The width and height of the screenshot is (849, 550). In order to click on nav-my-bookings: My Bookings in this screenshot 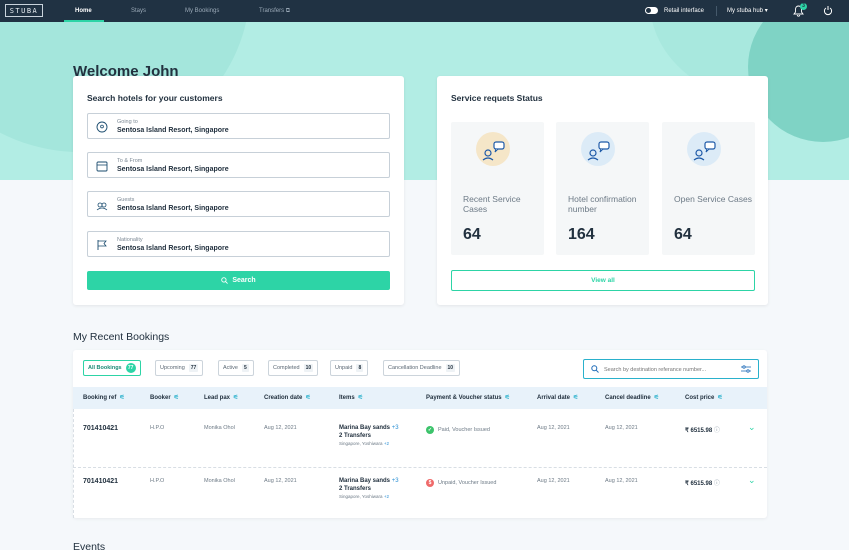, I will do `click(202, 11)`.